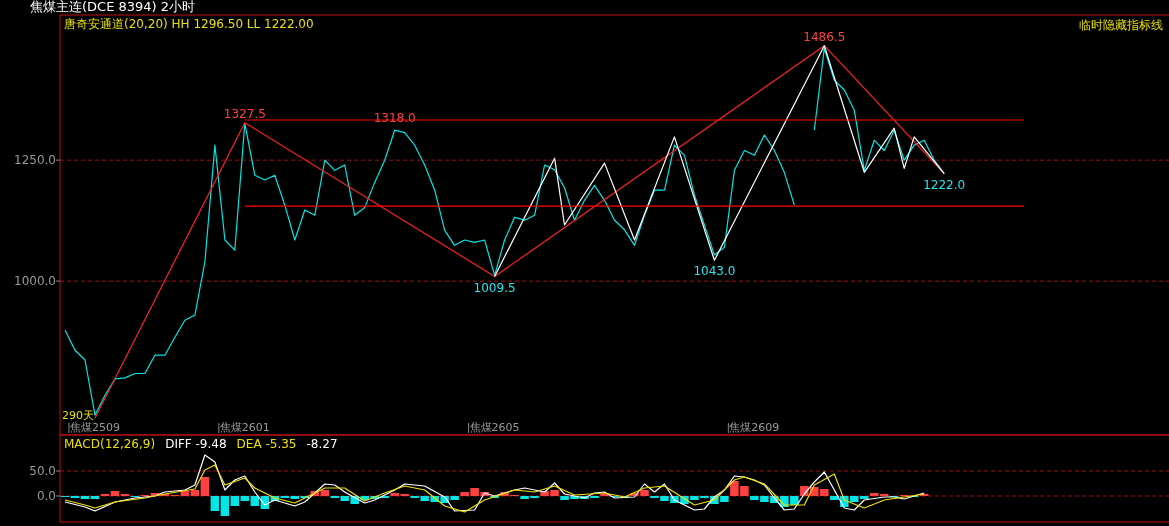 This screenshot has height=526, width=1169. Describe the element at coordinates (110, 444) in the screenshot. I see `chart-title: MACD(12,26,9)` at that location.